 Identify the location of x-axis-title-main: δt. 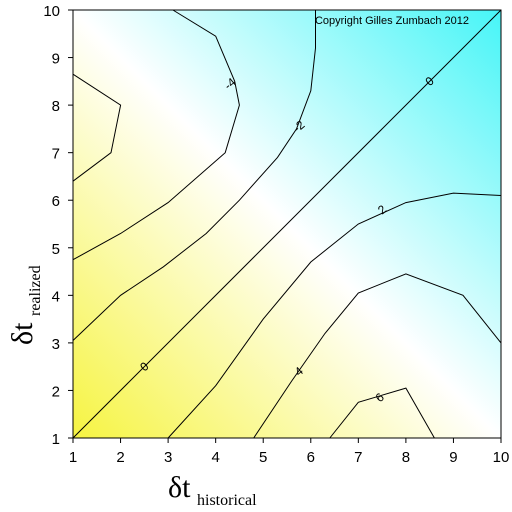
(179, 487).